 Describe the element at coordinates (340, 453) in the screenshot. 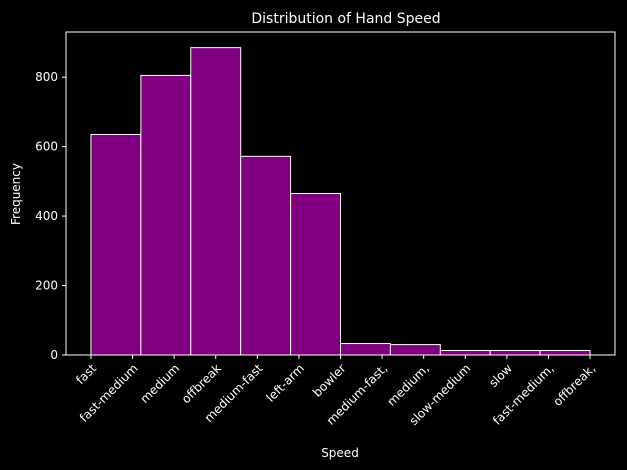

I see `x-axis-label: Speed` at that location.